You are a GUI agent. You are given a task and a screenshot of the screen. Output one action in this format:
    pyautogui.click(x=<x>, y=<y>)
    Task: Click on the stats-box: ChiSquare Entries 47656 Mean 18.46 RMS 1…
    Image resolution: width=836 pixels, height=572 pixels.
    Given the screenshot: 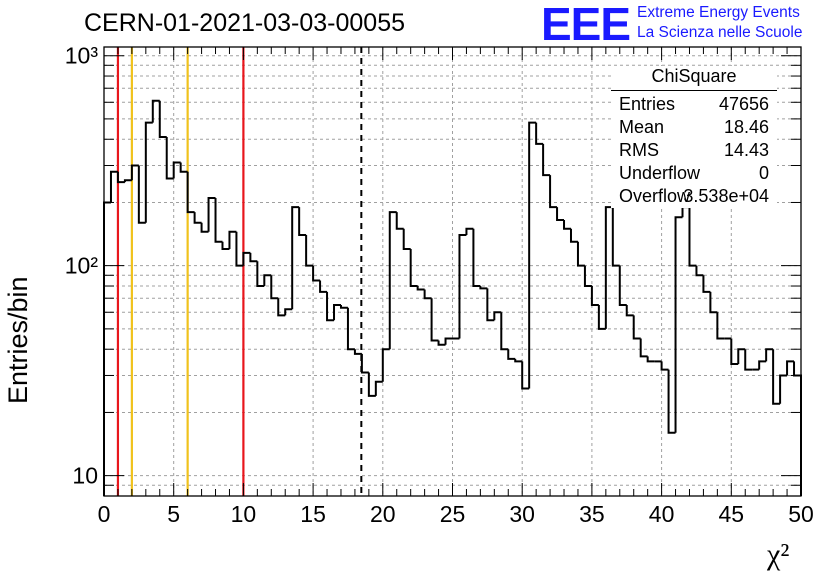 What is the action you would take?
    pyautogui.click(x=694, y=137)
    